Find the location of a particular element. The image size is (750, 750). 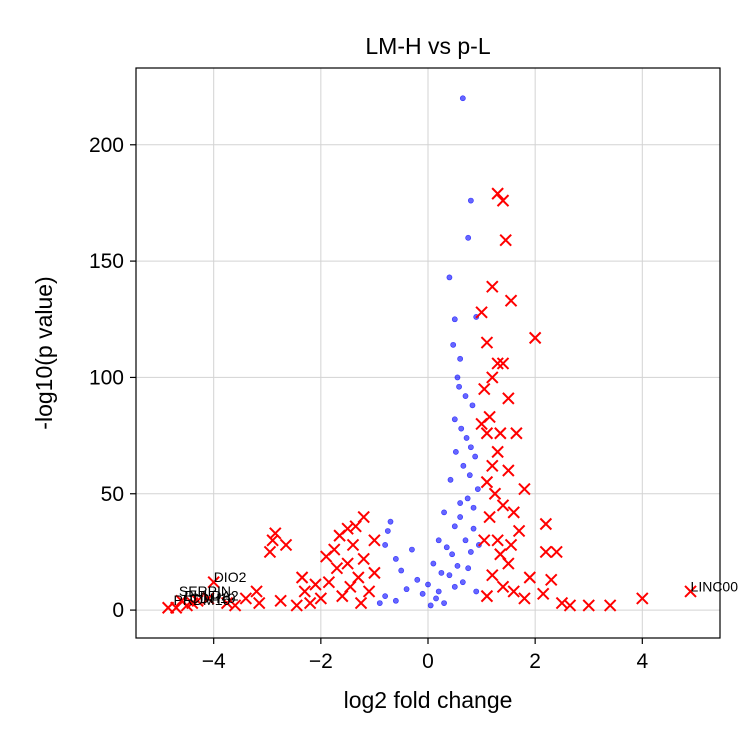

x-axis-label: log2 fold change is located at coordinates (428, 700).